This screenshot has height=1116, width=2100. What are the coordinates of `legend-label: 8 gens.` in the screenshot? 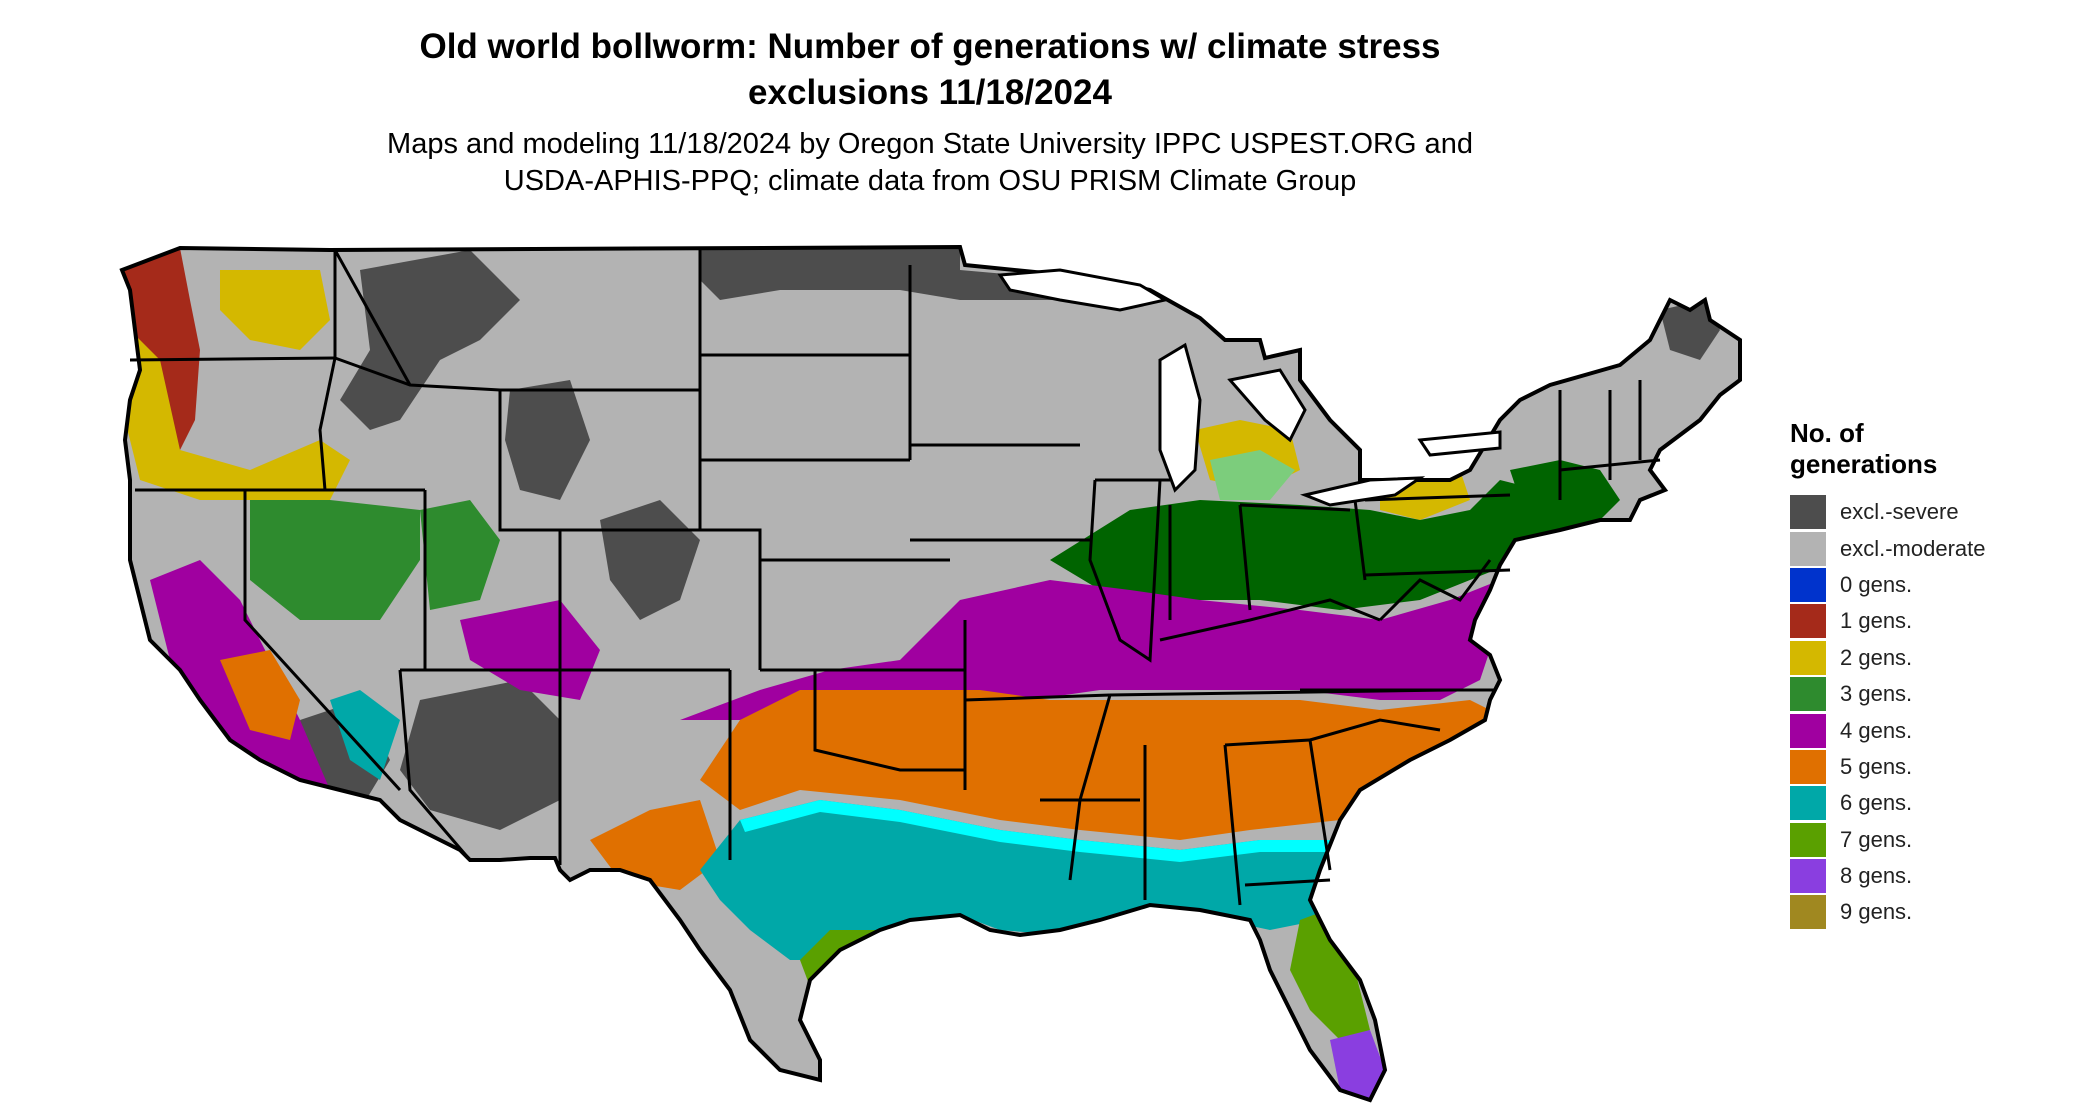 It's located at (1876, 876).